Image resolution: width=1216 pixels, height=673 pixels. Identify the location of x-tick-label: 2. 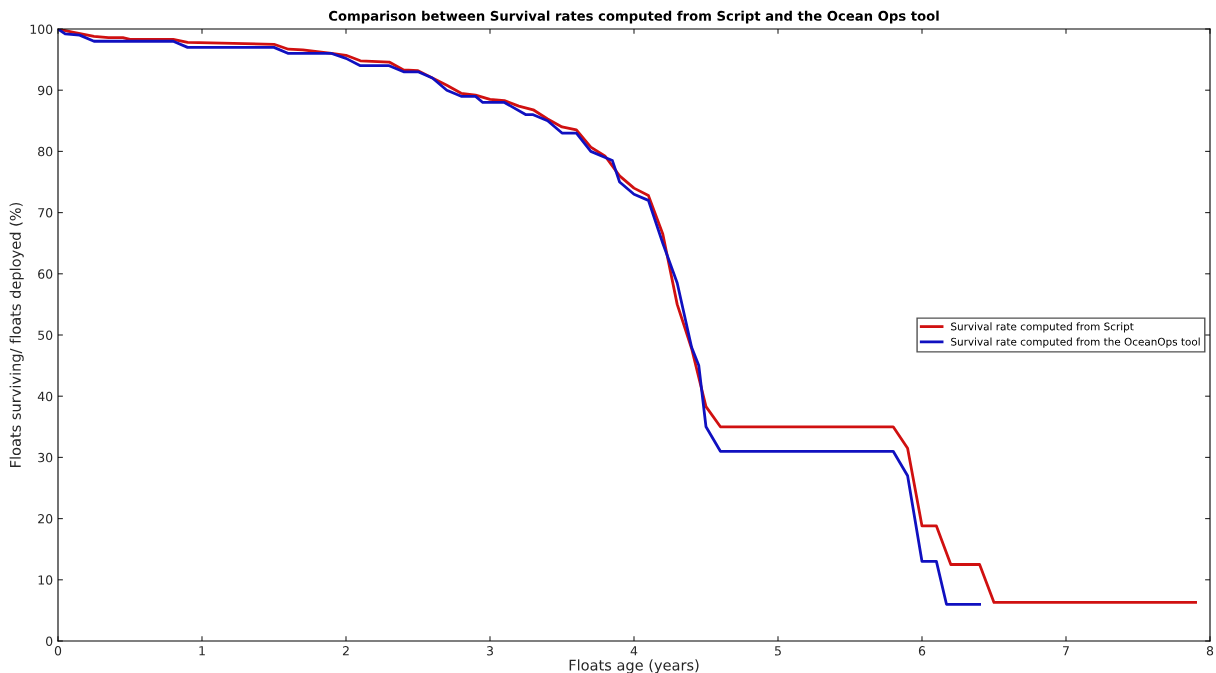
(345, 651).